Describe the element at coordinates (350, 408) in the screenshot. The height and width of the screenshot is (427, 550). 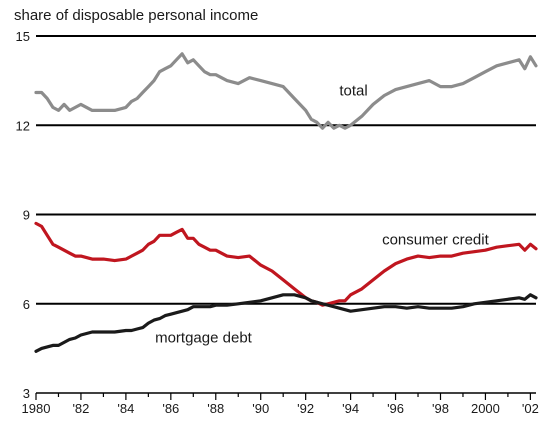
I see `x-tick-label-1994: '94` at that location.